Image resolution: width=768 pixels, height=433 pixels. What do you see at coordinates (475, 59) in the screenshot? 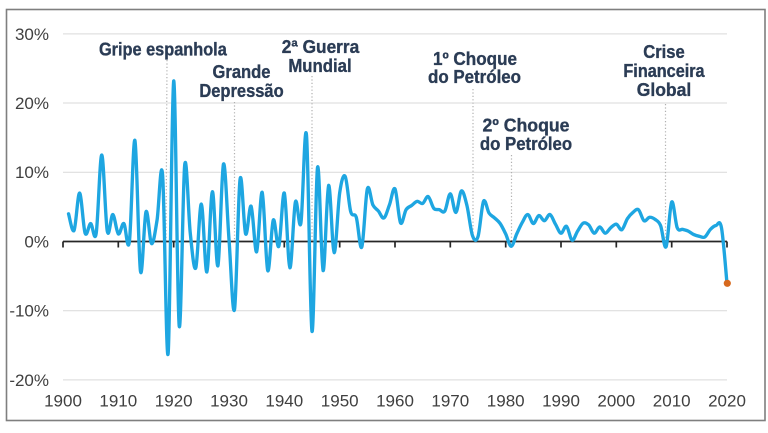
I see `svg-text: 1º Choque` at bounding box center [475, 59].